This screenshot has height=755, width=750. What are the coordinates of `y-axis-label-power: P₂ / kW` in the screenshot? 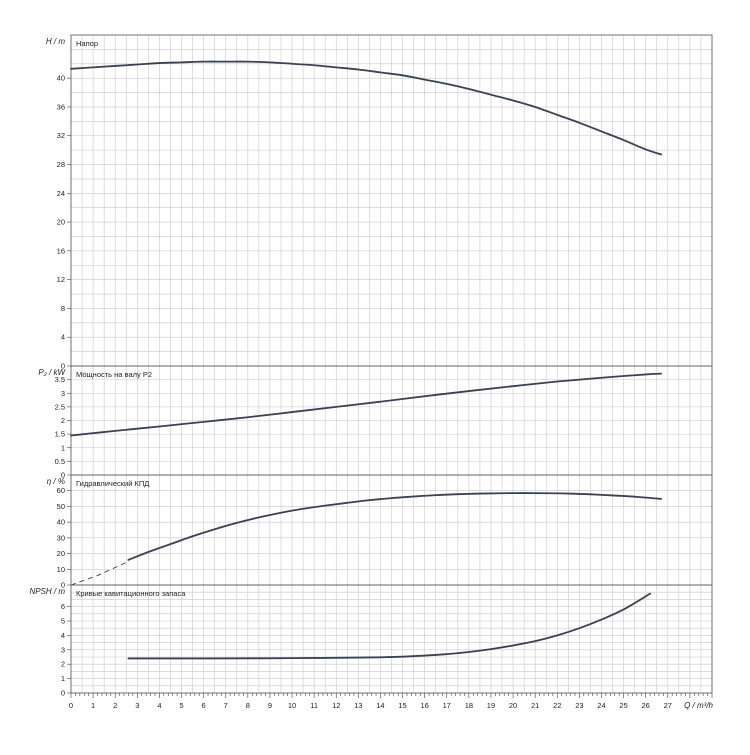 It's located at (52, 372).